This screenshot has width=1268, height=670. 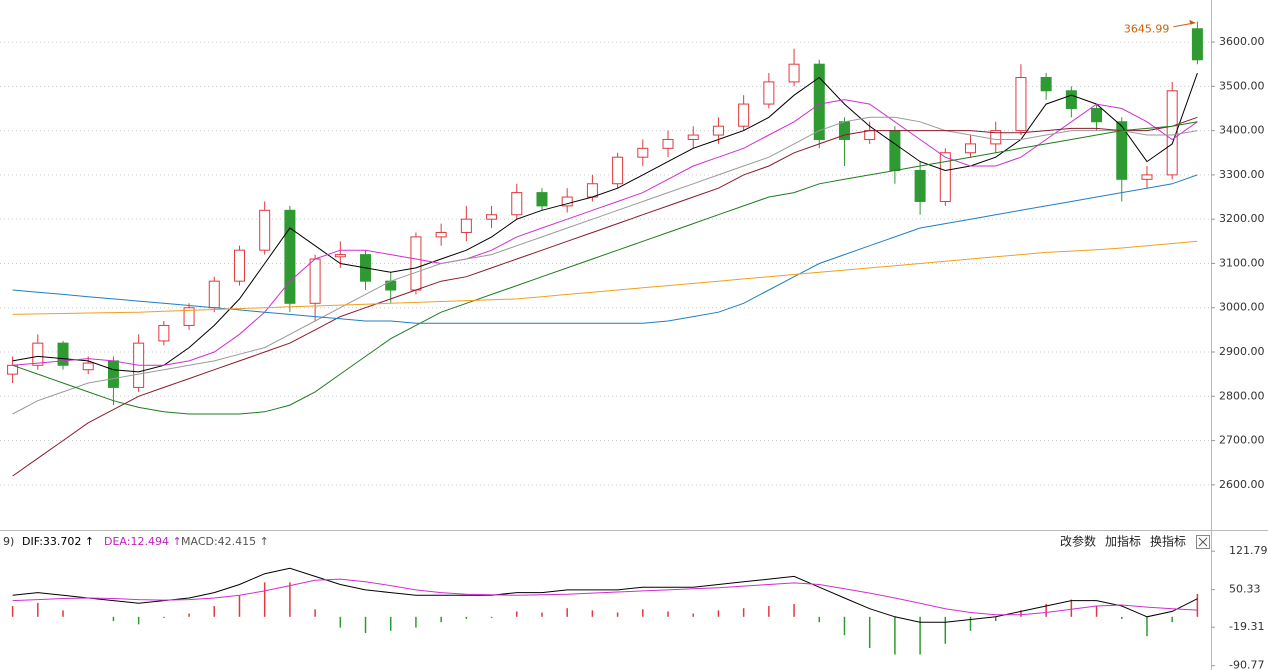 I want to click on y-tick-label: 3100.00, so click(x=1242, y=262).